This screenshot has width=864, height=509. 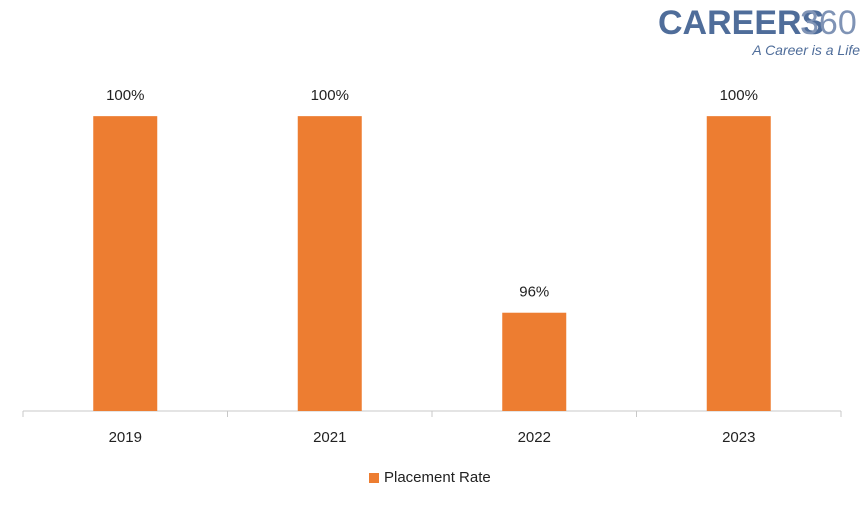 I want to click on data-label: 96%, so click(x=534, y=292).